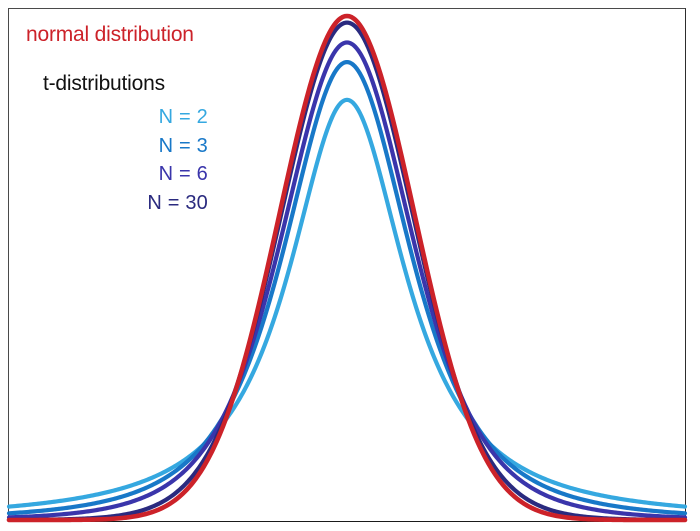  What do you see at coordinates (183, 174) in the screenshot?
I see `legend-item-n6: N = 6` at bounding box center [183, 174].